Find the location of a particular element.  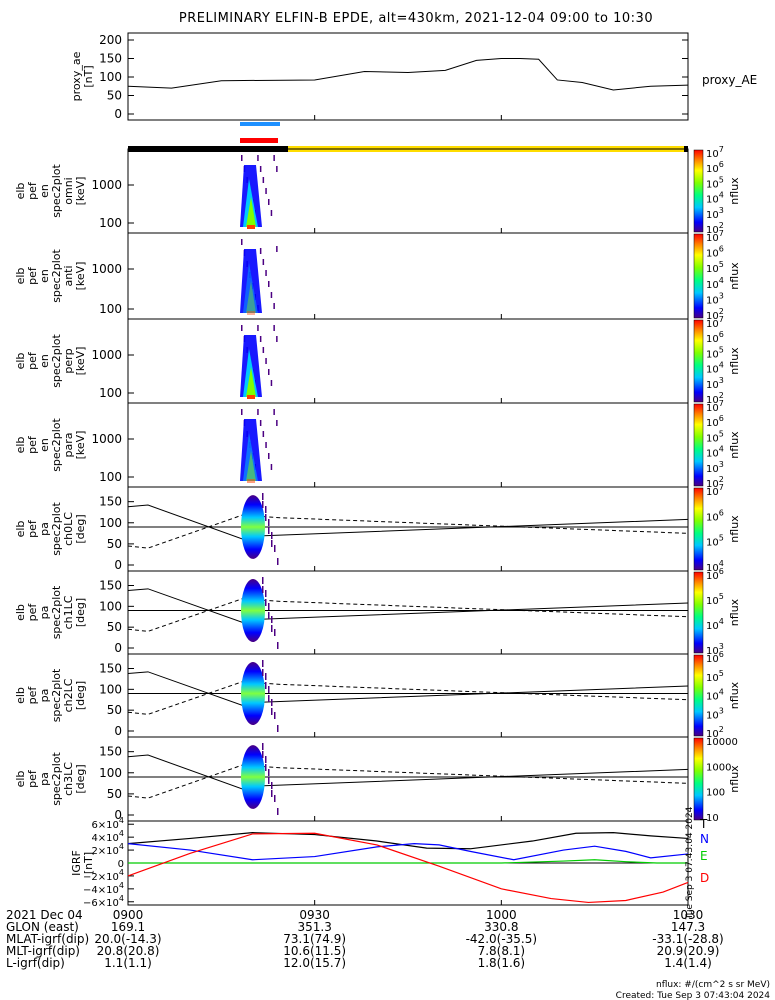

pa2-ytick-label: 150 is located at coordinates (110, 669).